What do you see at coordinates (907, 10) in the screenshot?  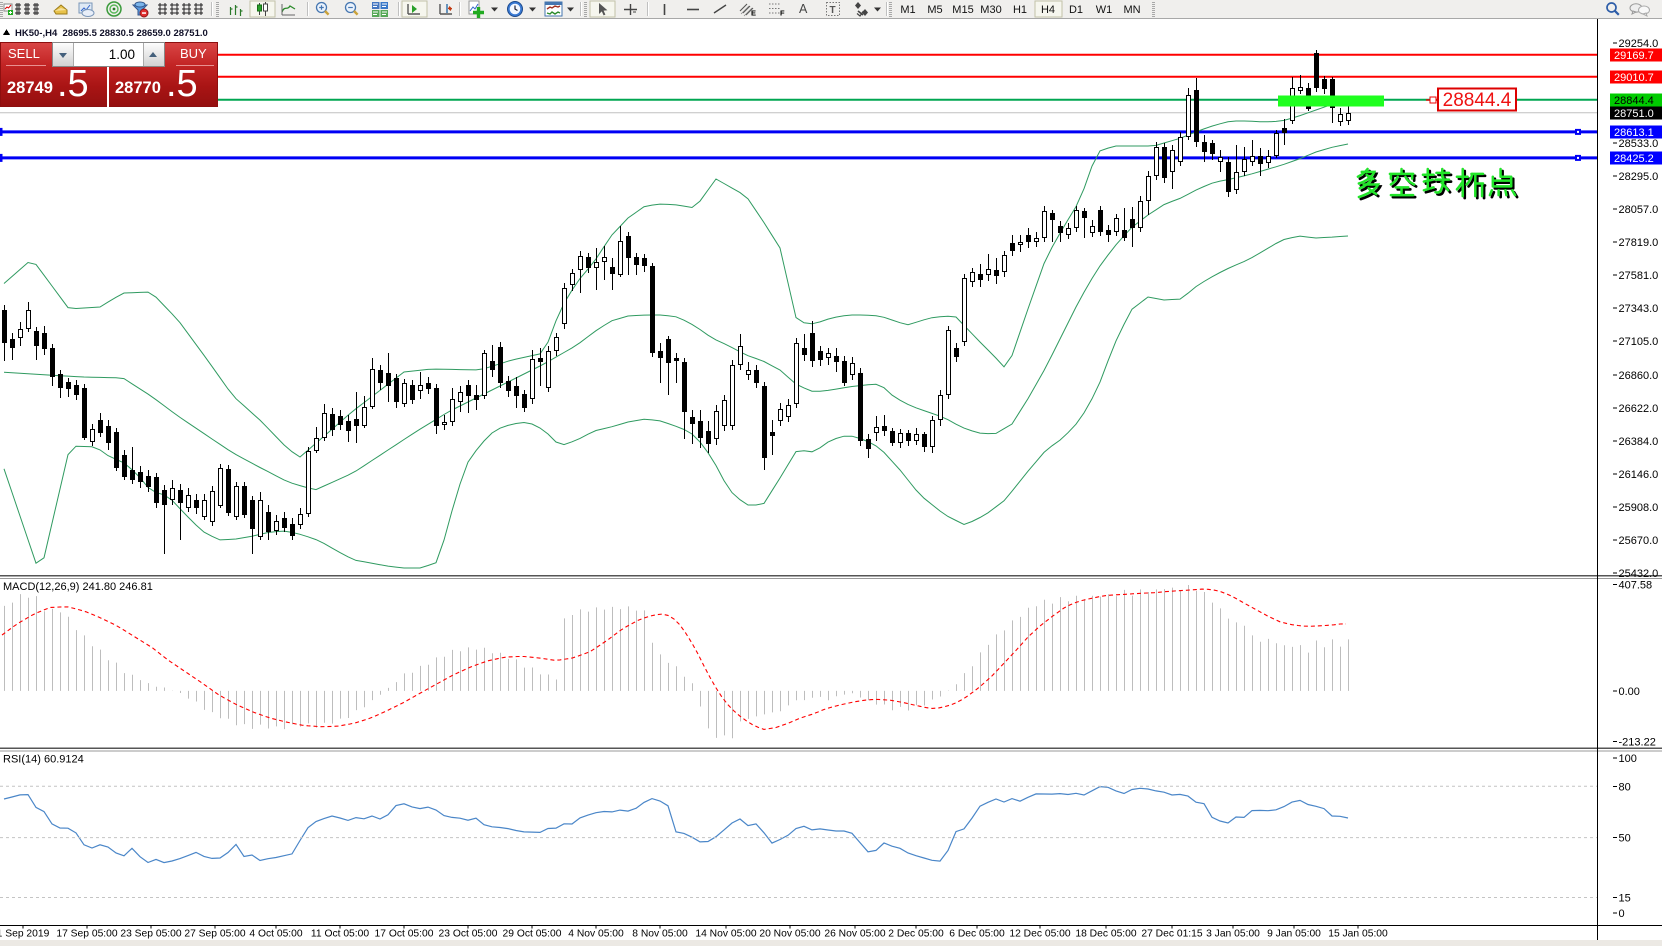 I see `svg-text: M1` at bounding box center [907, 10].